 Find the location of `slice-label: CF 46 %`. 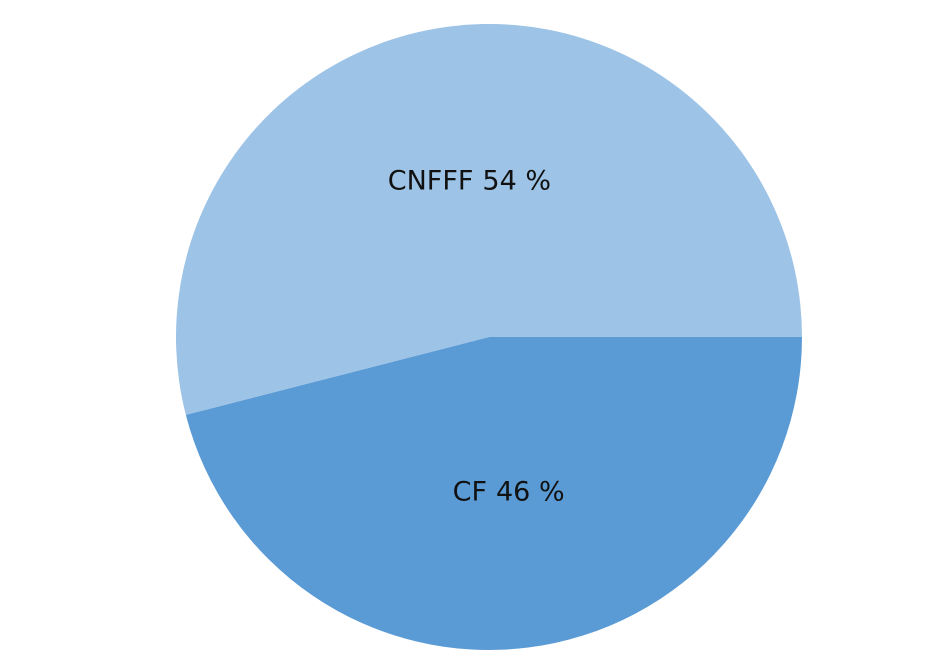

slice-label: CF 46 % is located at coordinates (509, 491).